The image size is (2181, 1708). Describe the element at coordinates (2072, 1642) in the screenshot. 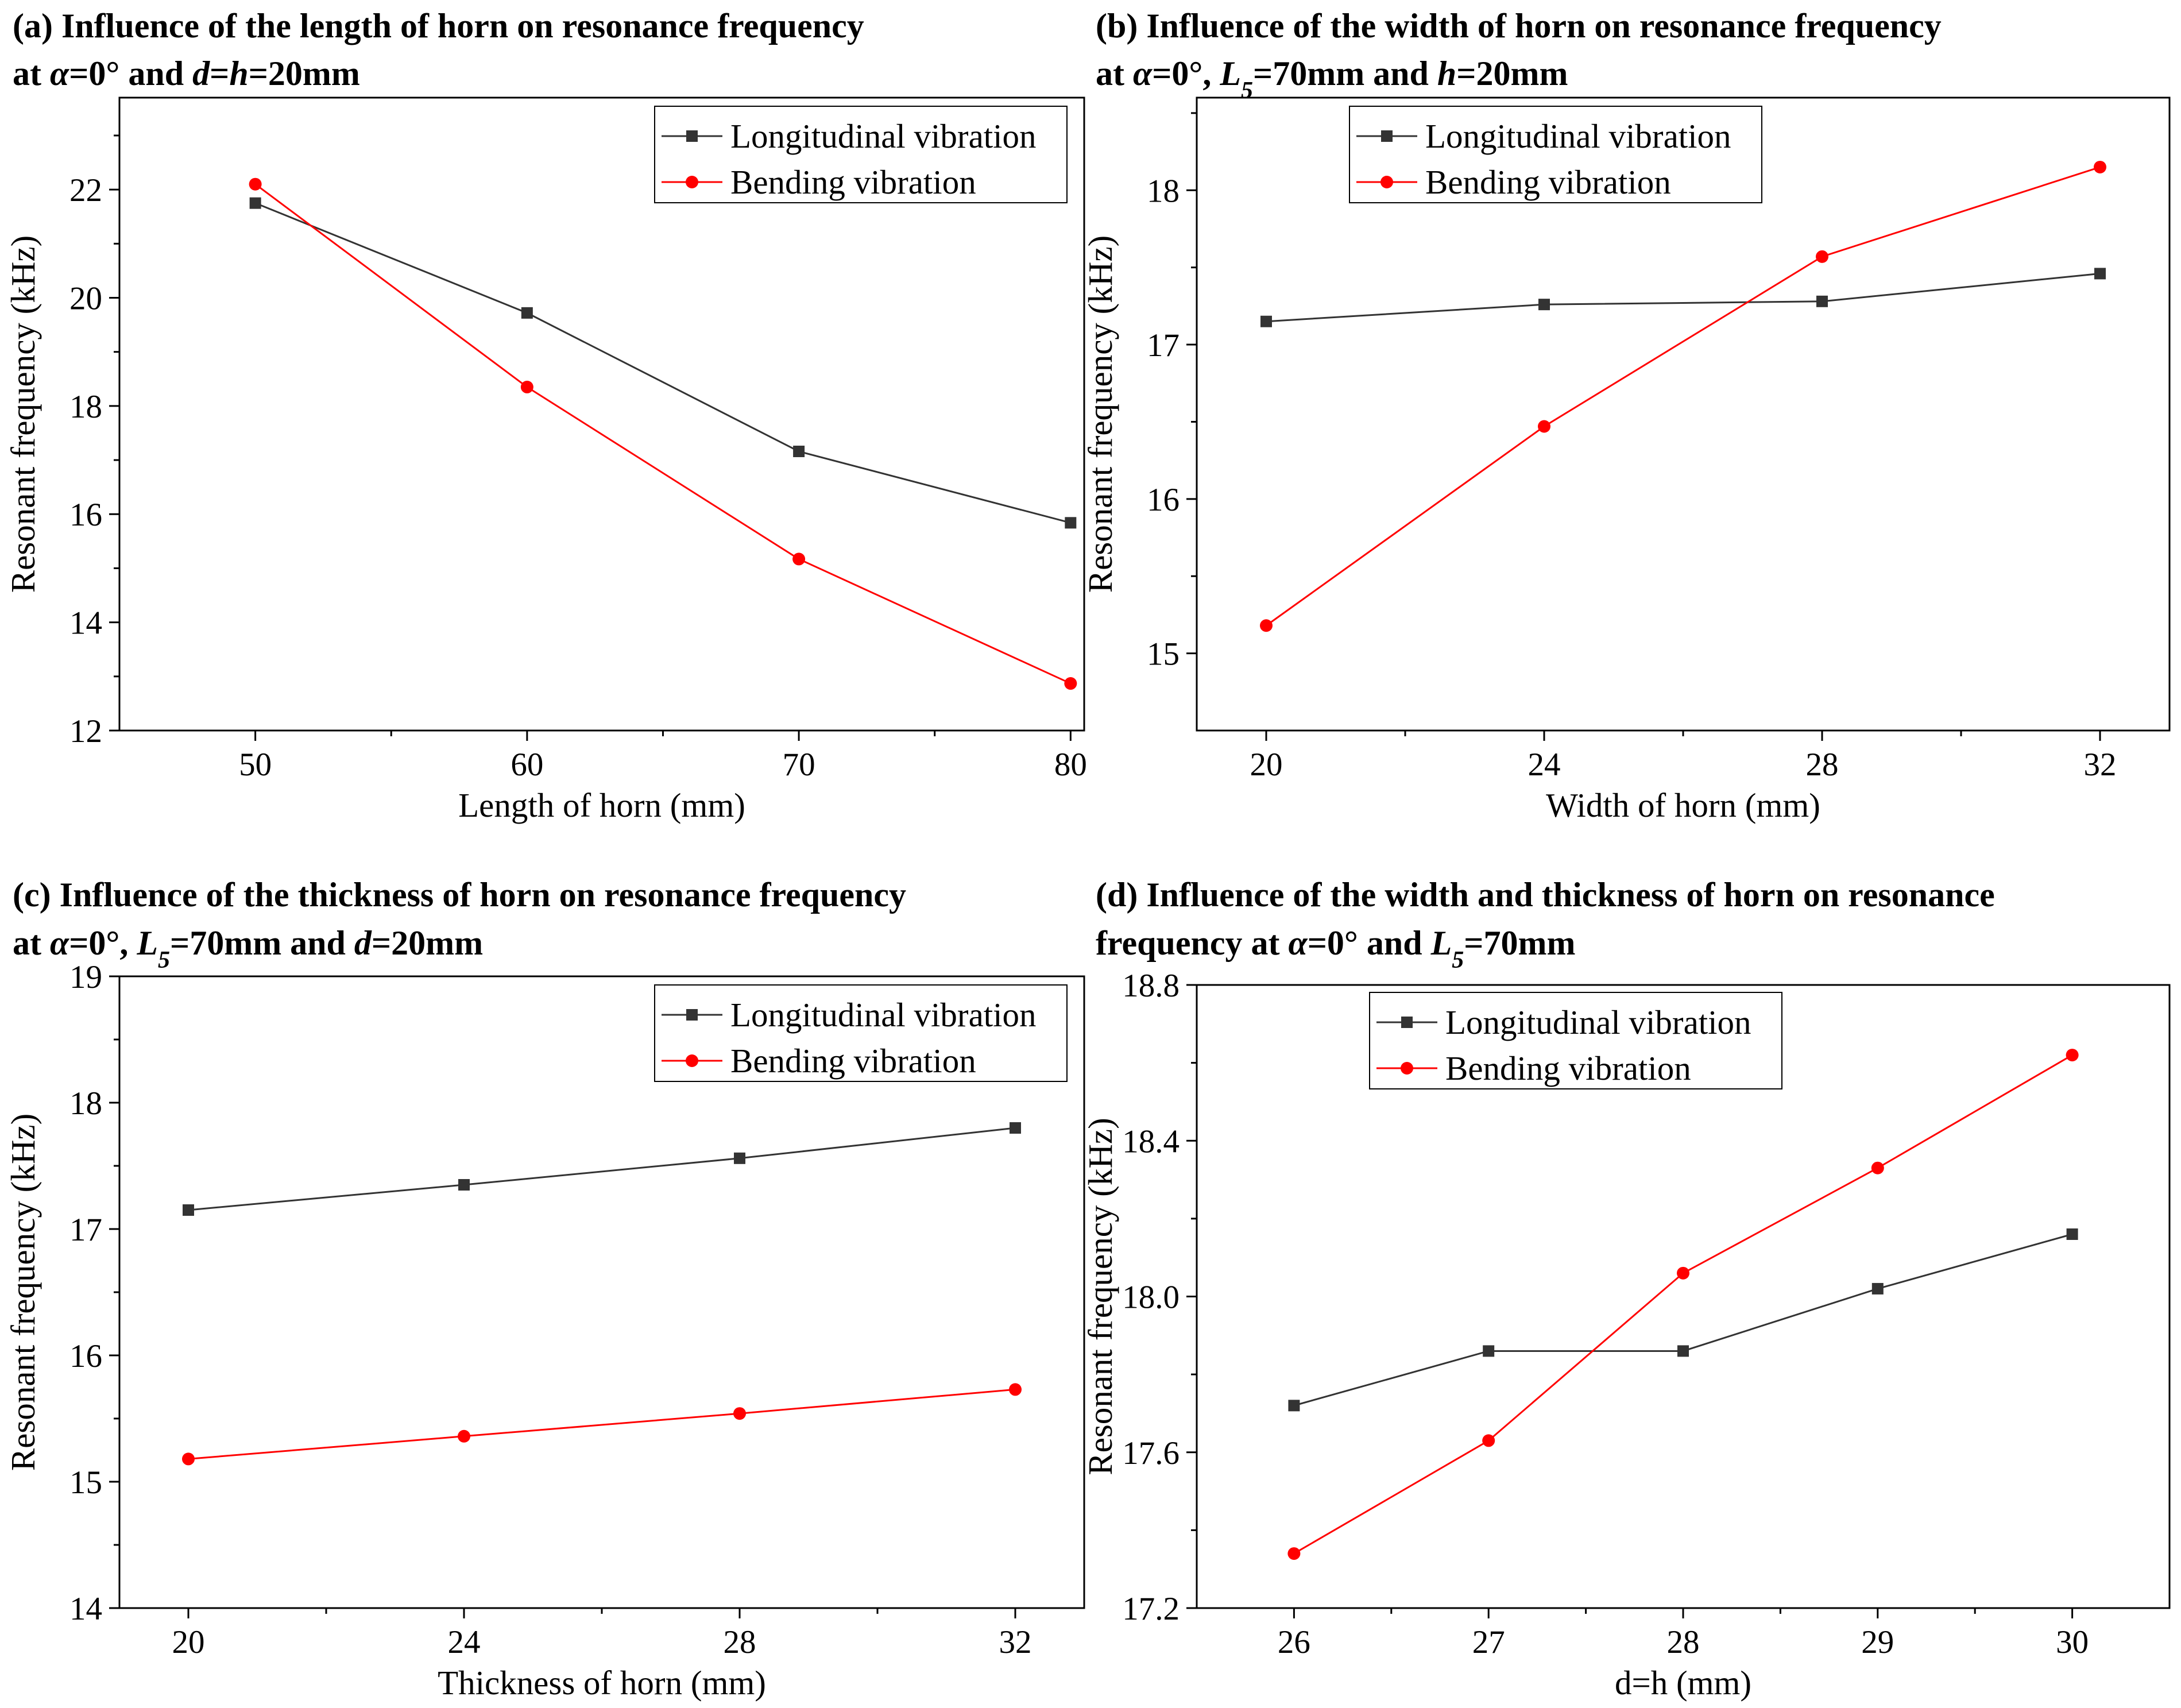

I see `x-tick-label: 30` at that location.